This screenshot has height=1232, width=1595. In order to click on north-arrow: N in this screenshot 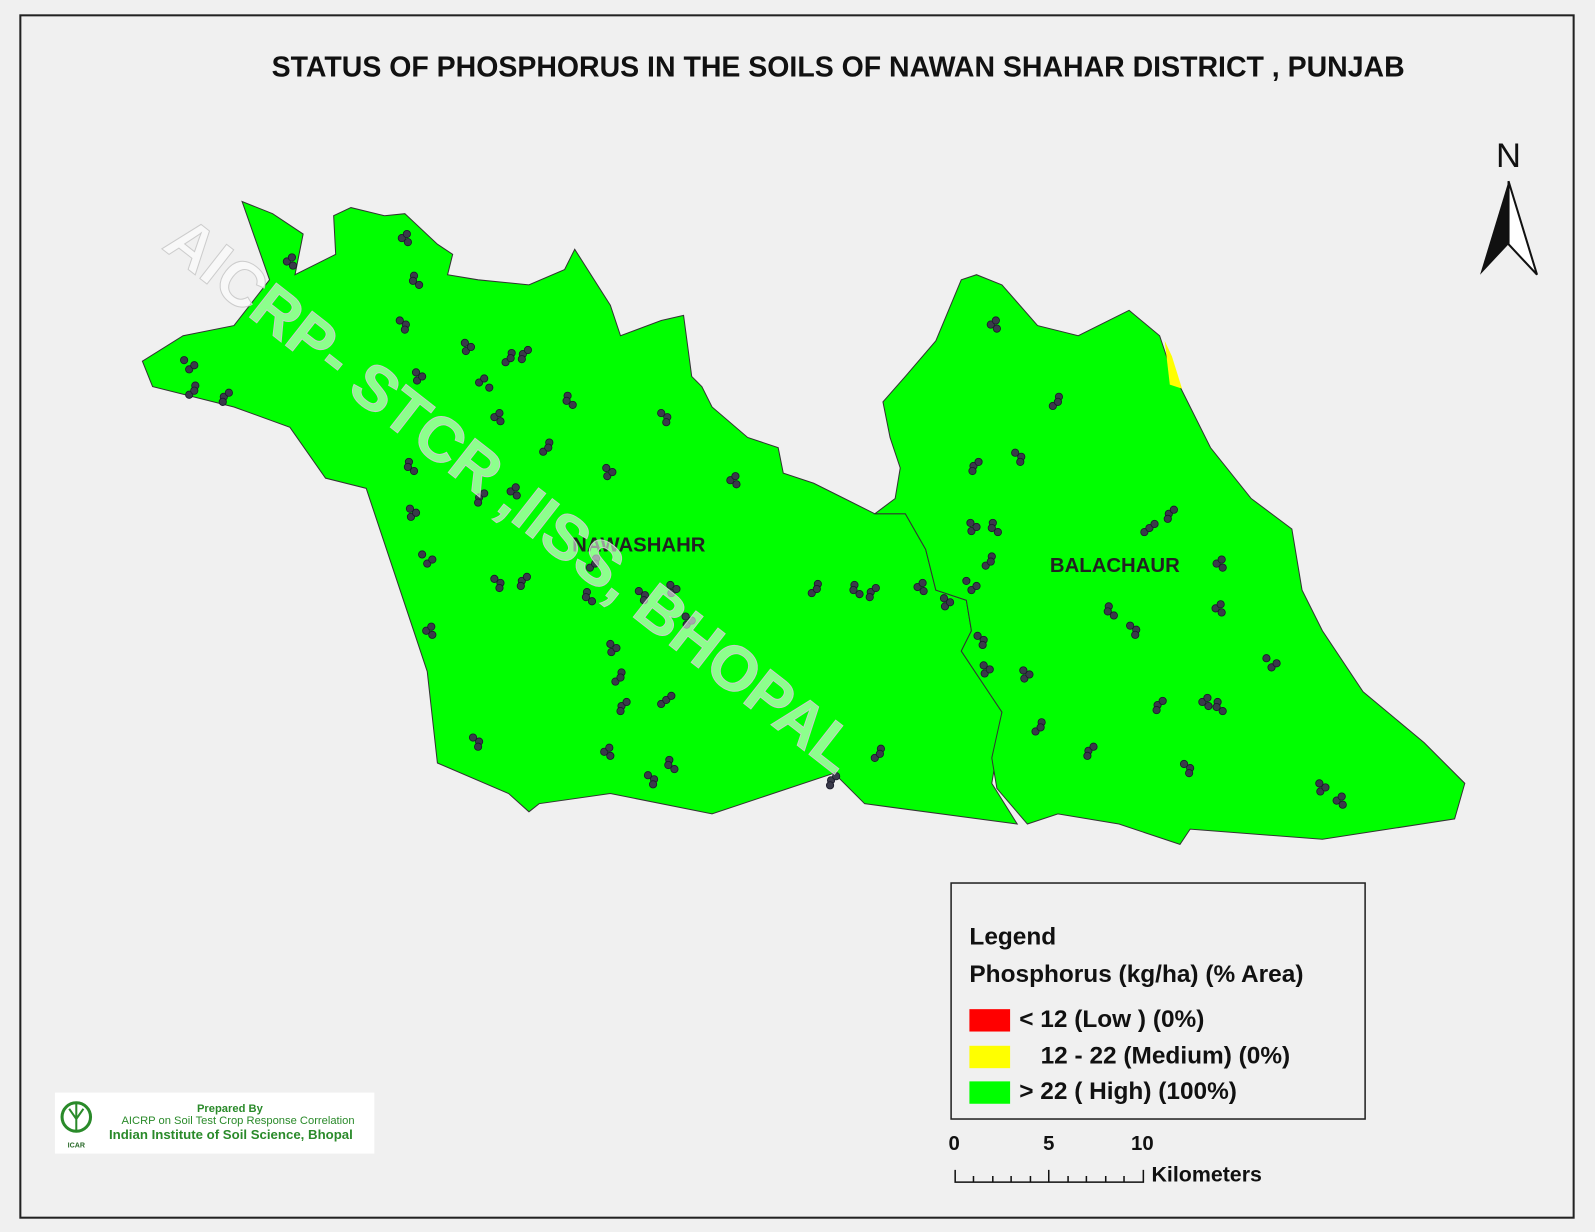, I will do `click(1509, 206)`.